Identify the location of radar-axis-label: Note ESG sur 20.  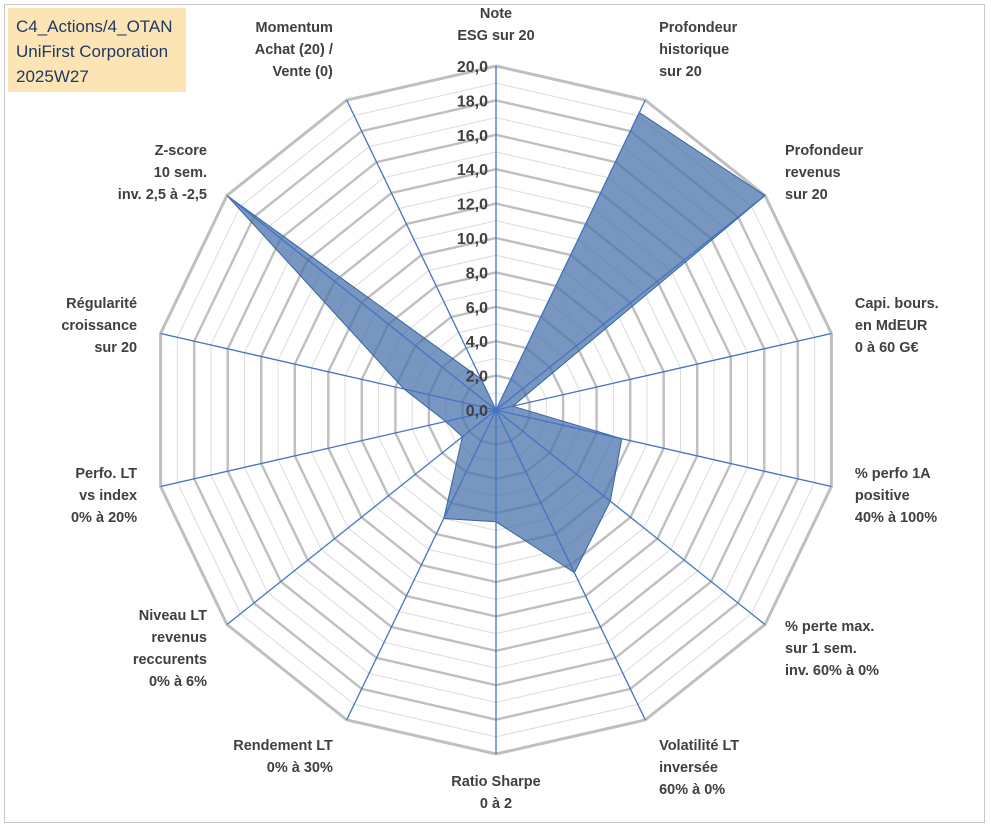
(495, 25).